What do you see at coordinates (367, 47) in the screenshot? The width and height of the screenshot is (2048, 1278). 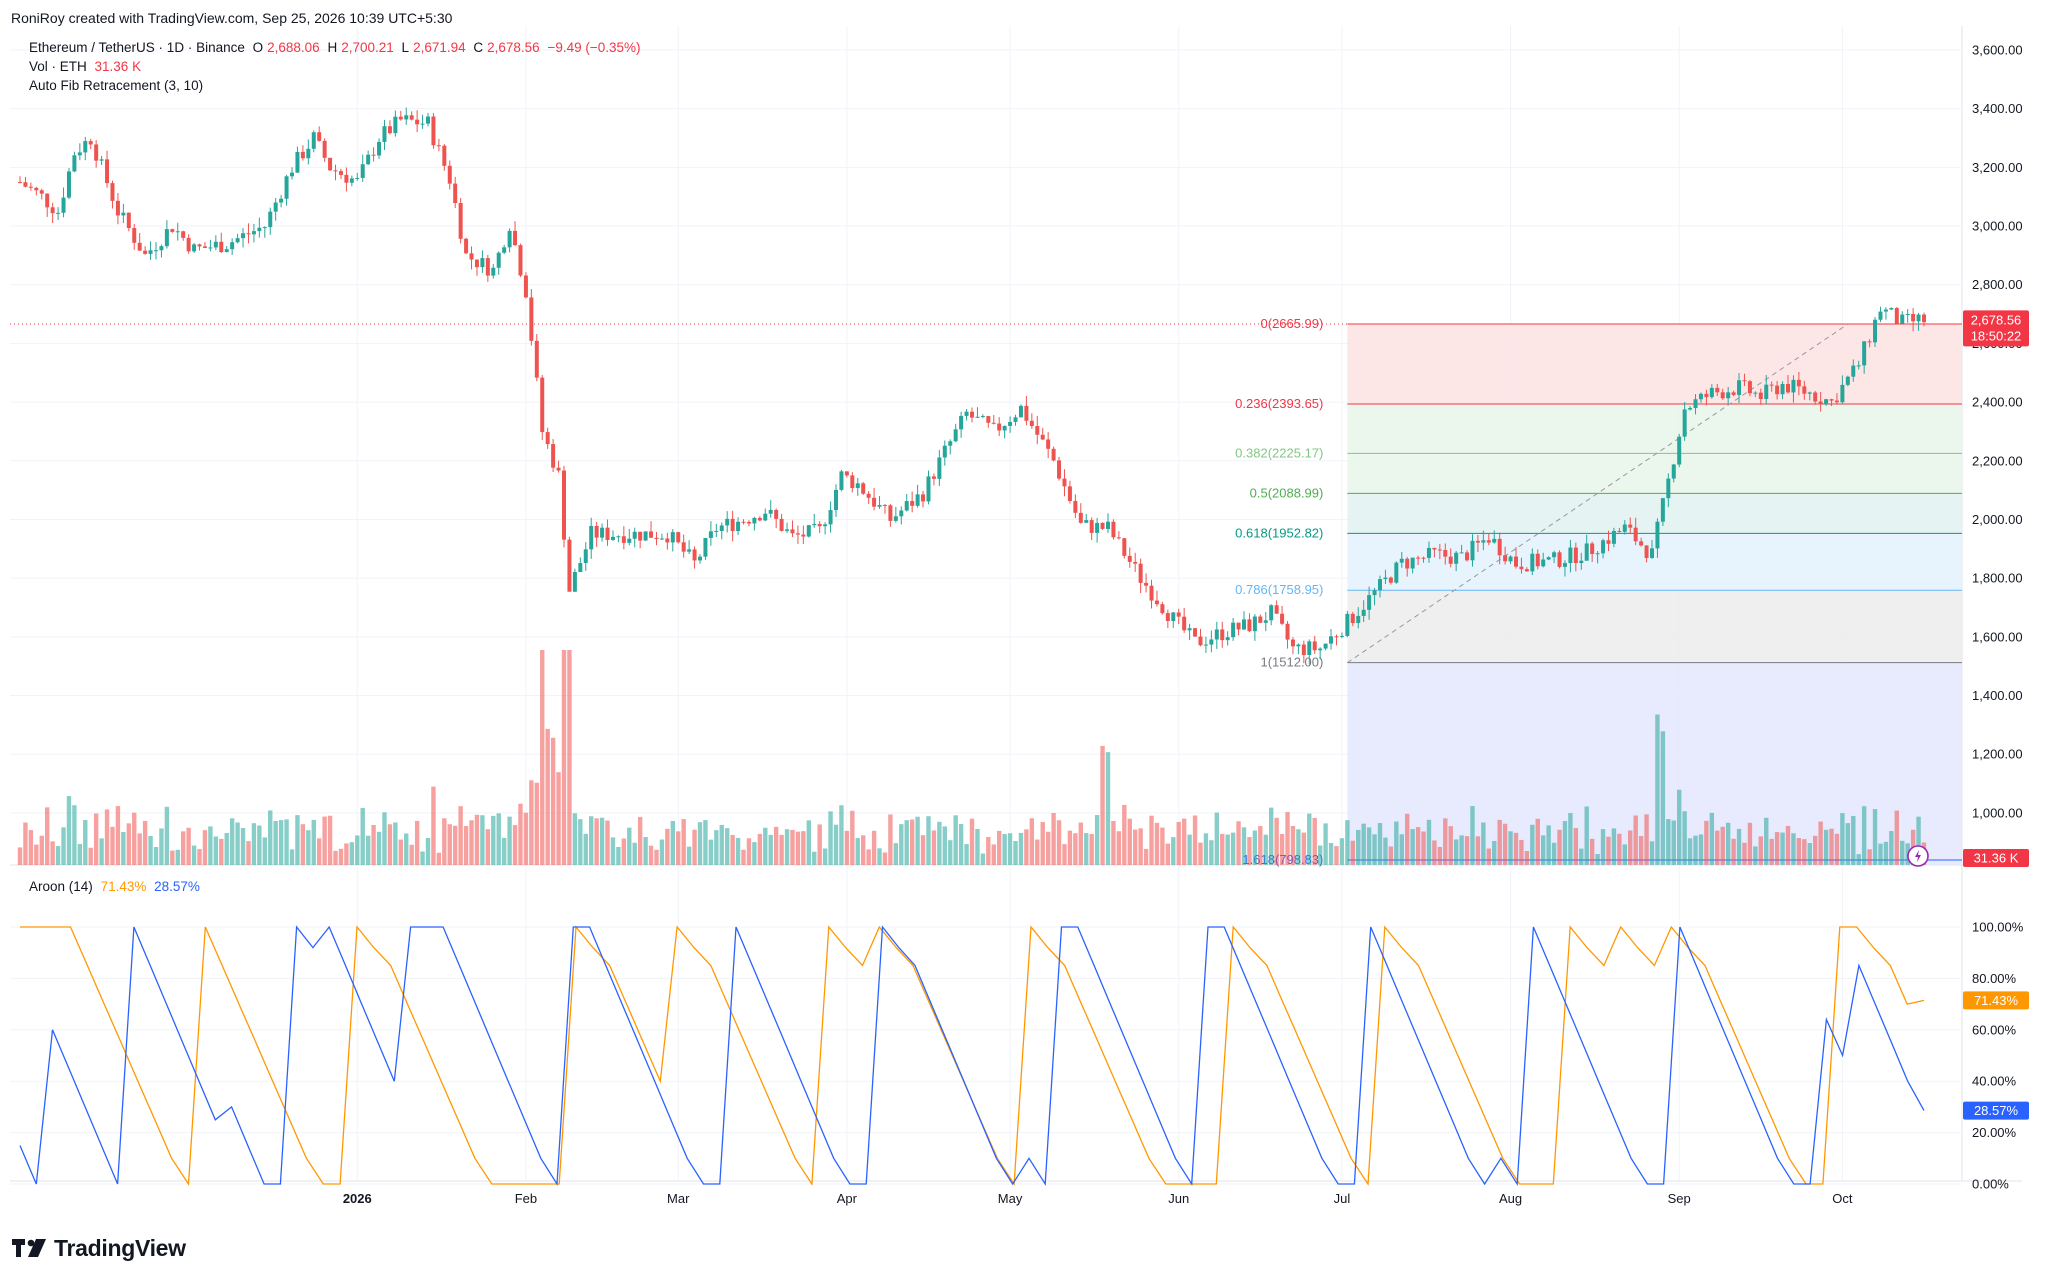 I see `high-value: 2,700.21` at bounding box center [367, 47].